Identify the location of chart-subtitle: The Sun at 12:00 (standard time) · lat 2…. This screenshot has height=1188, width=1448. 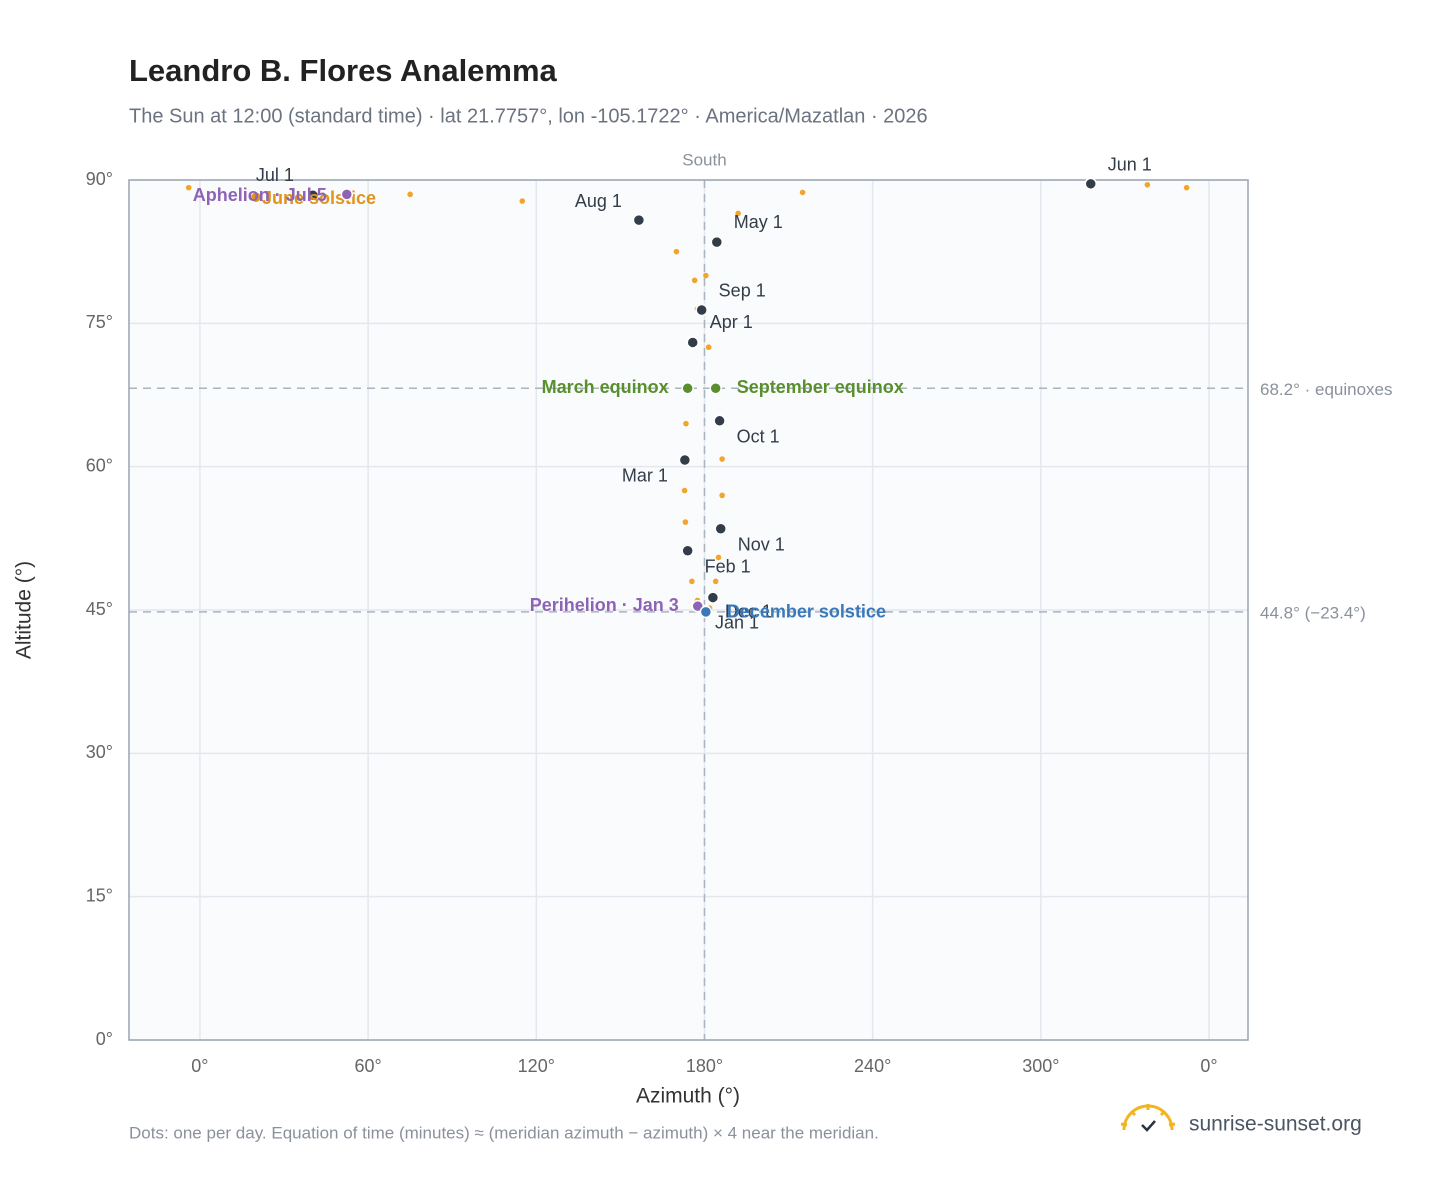
(528, 116).